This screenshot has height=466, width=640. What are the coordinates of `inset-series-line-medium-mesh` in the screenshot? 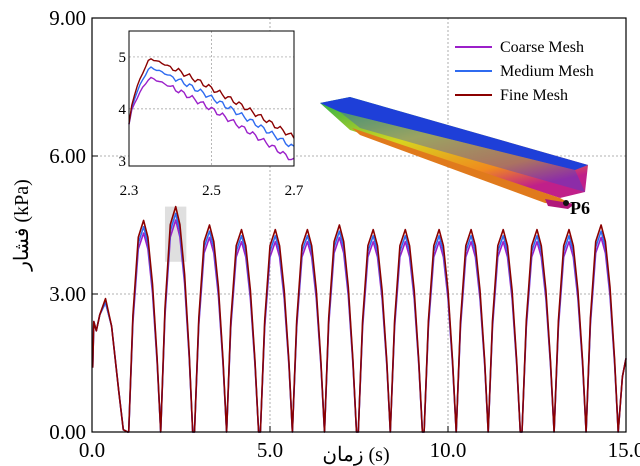 It's located at (211, 107).